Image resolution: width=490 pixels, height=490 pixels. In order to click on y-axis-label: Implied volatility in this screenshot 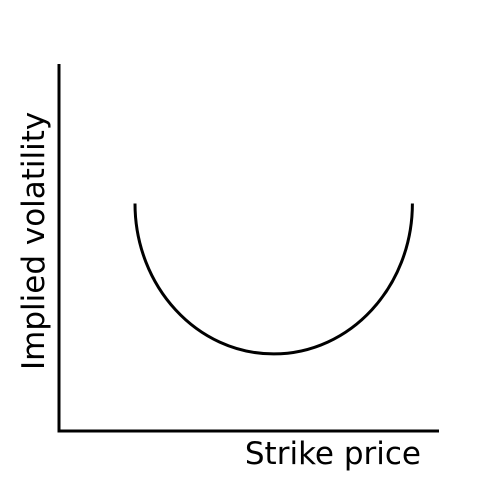, I will do `click(34, 241)`.